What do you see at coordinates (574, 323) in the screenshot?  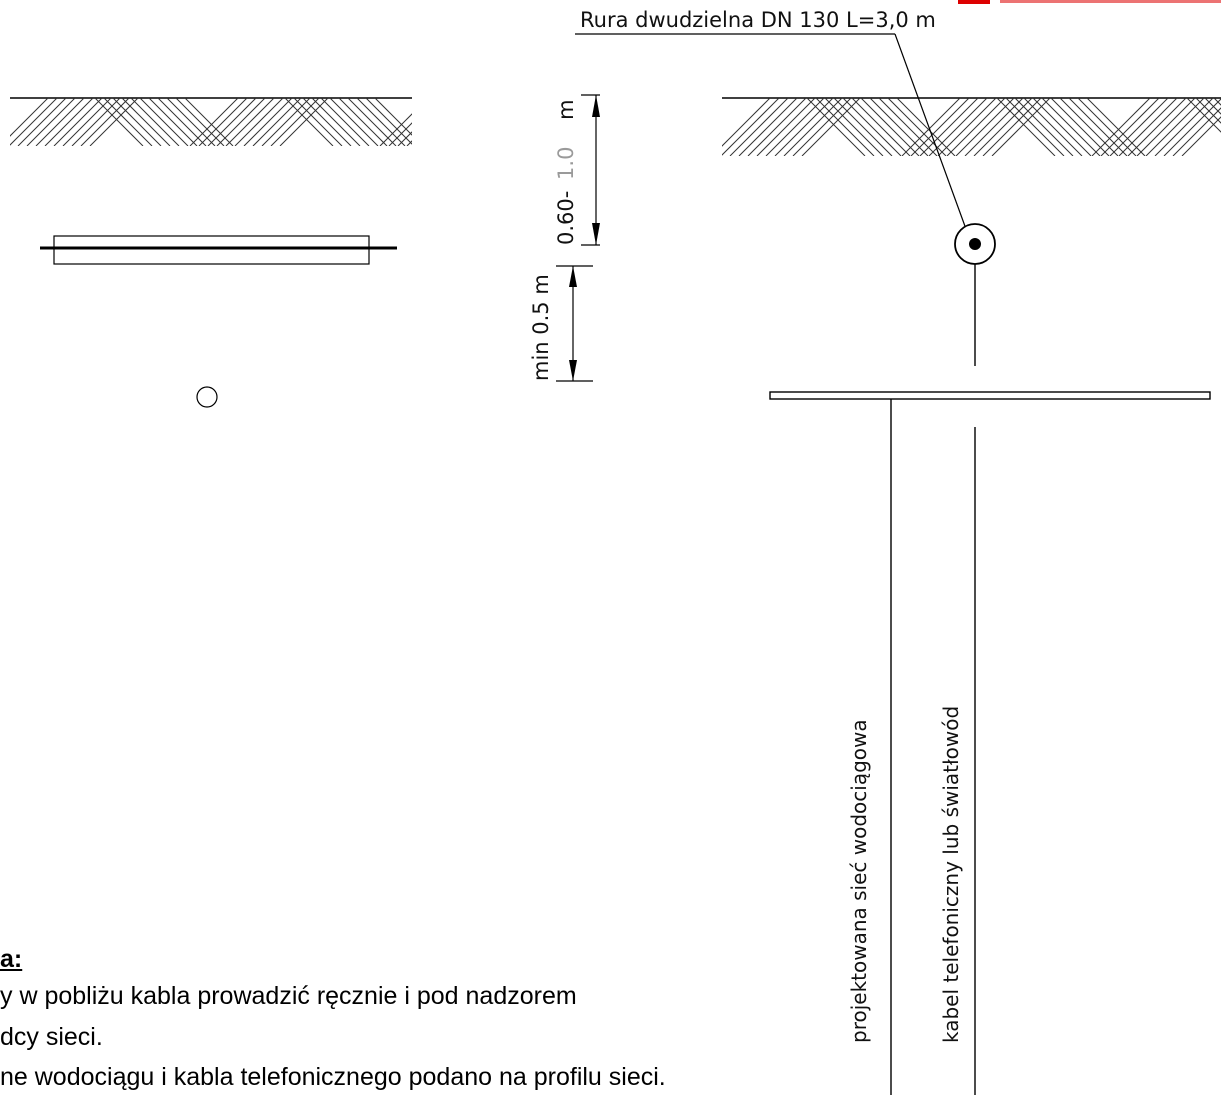 I see `clearance-dimension` at bounding box center [574, 323].